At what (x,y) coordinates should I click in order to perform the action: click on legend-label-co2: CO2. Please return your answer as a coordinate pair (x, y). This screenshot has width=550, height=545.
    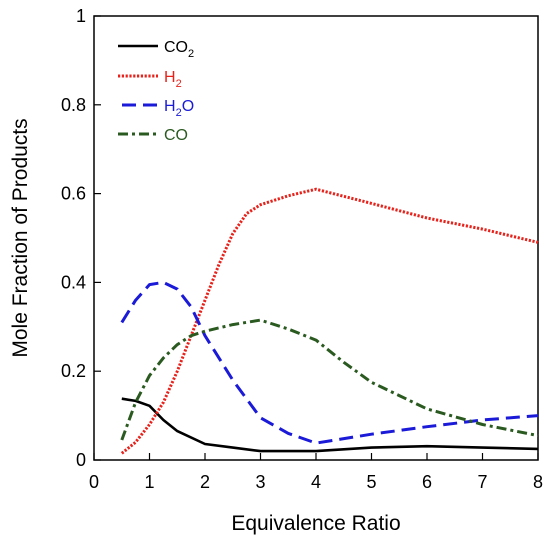
    Looking at the image, I should click on (179, 49).